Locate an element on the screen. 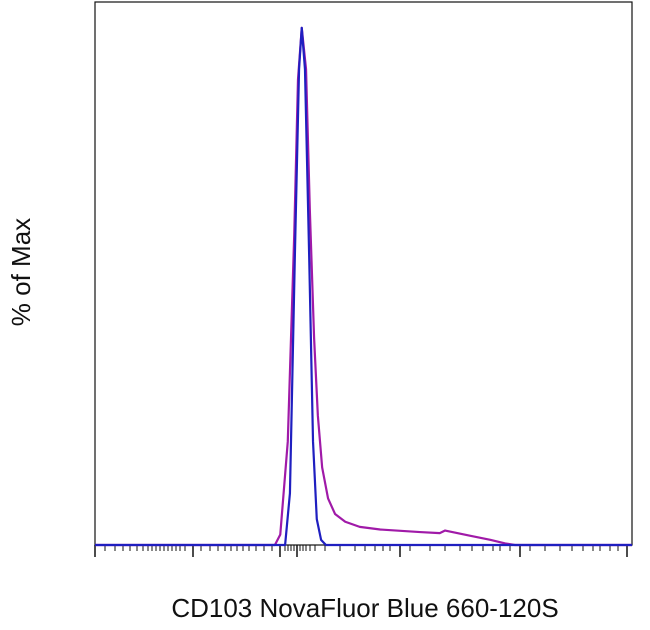 This screenshot has height=630, width=650. y-axis-label: % of Max is located at coordinates (21, 272).